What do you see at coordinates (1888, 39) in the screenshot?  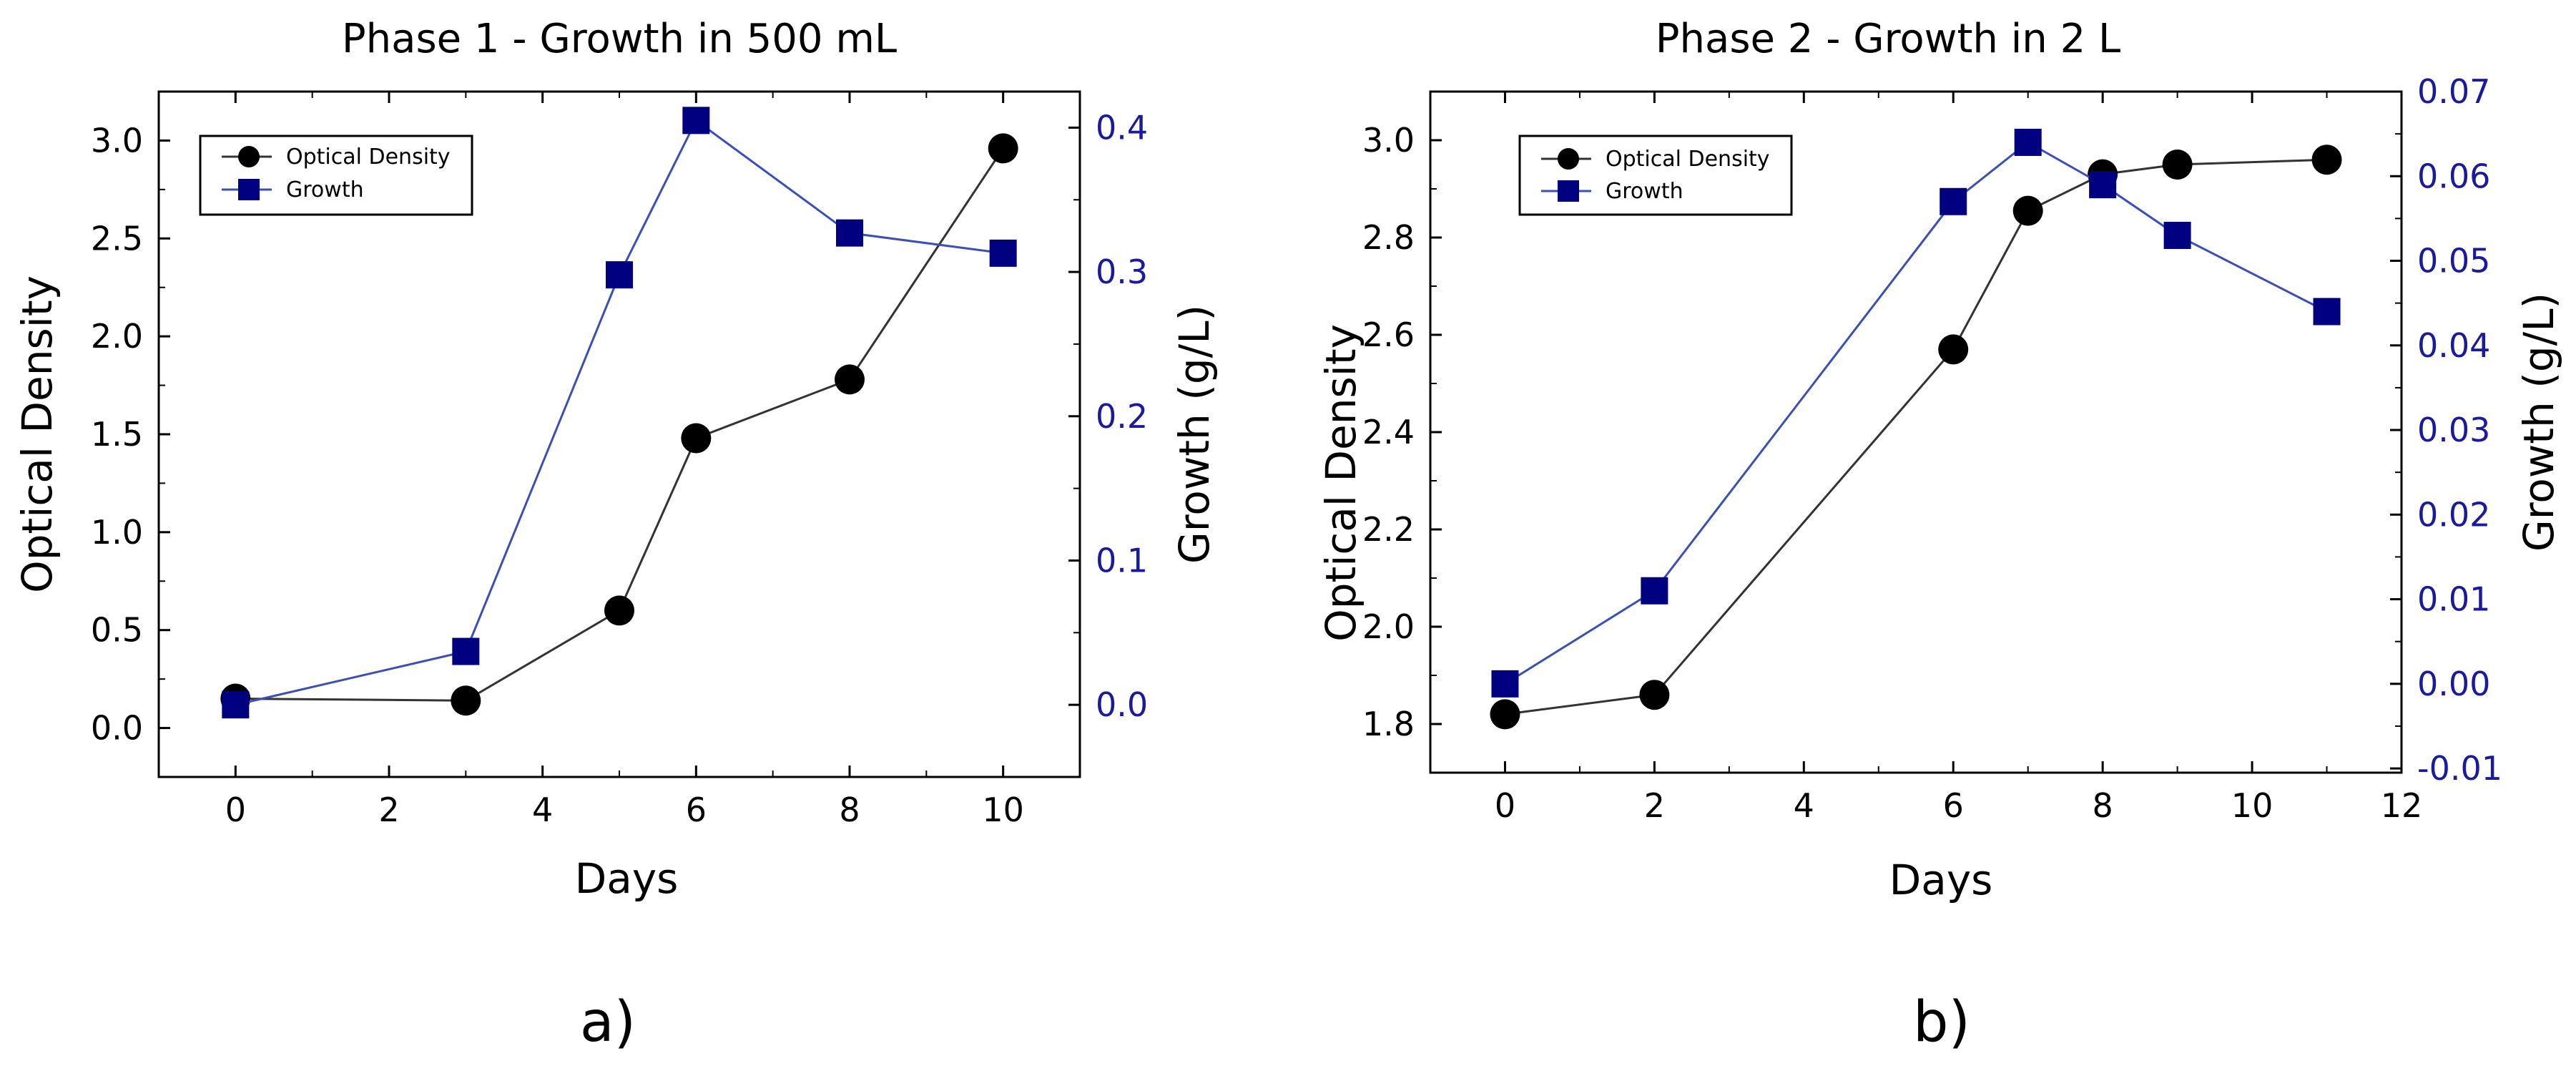 I see `chart-b-title: Phase 2 - Growth in 2 L` at bounding box center [1888, 39].